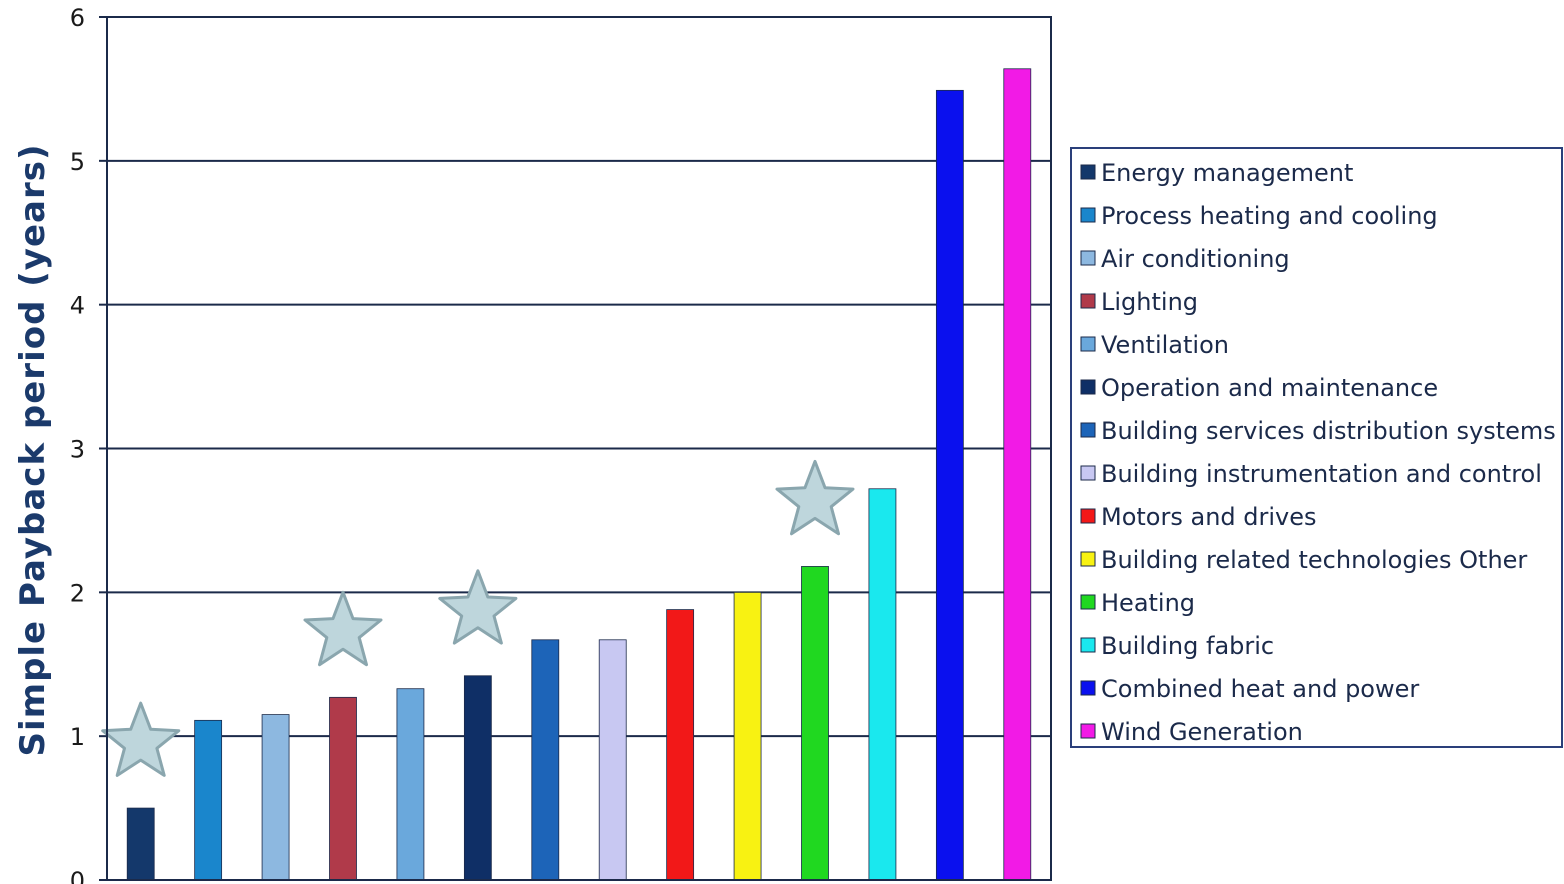  Describe the element at coordinates (612, 760) in the screenshot. I see `bar-building-instrumentation-and-control` at that location.